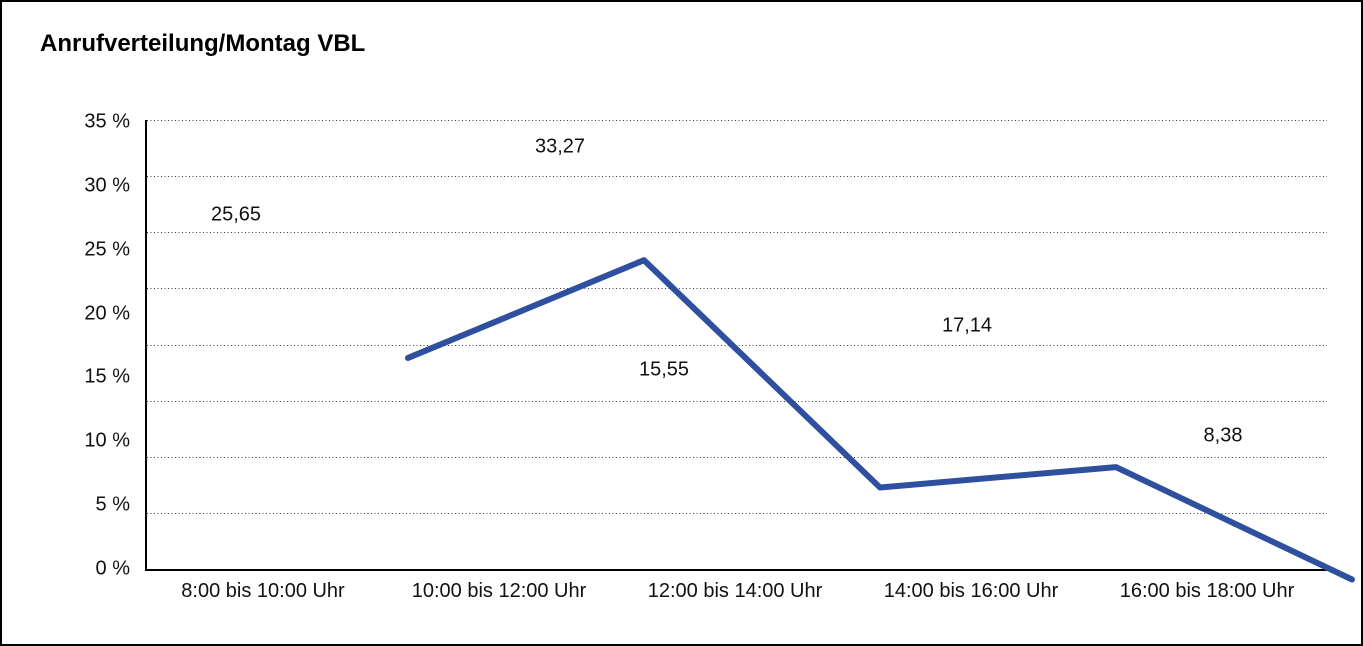  I want to click on y-tick-label: 5 %, so click(112, 504).